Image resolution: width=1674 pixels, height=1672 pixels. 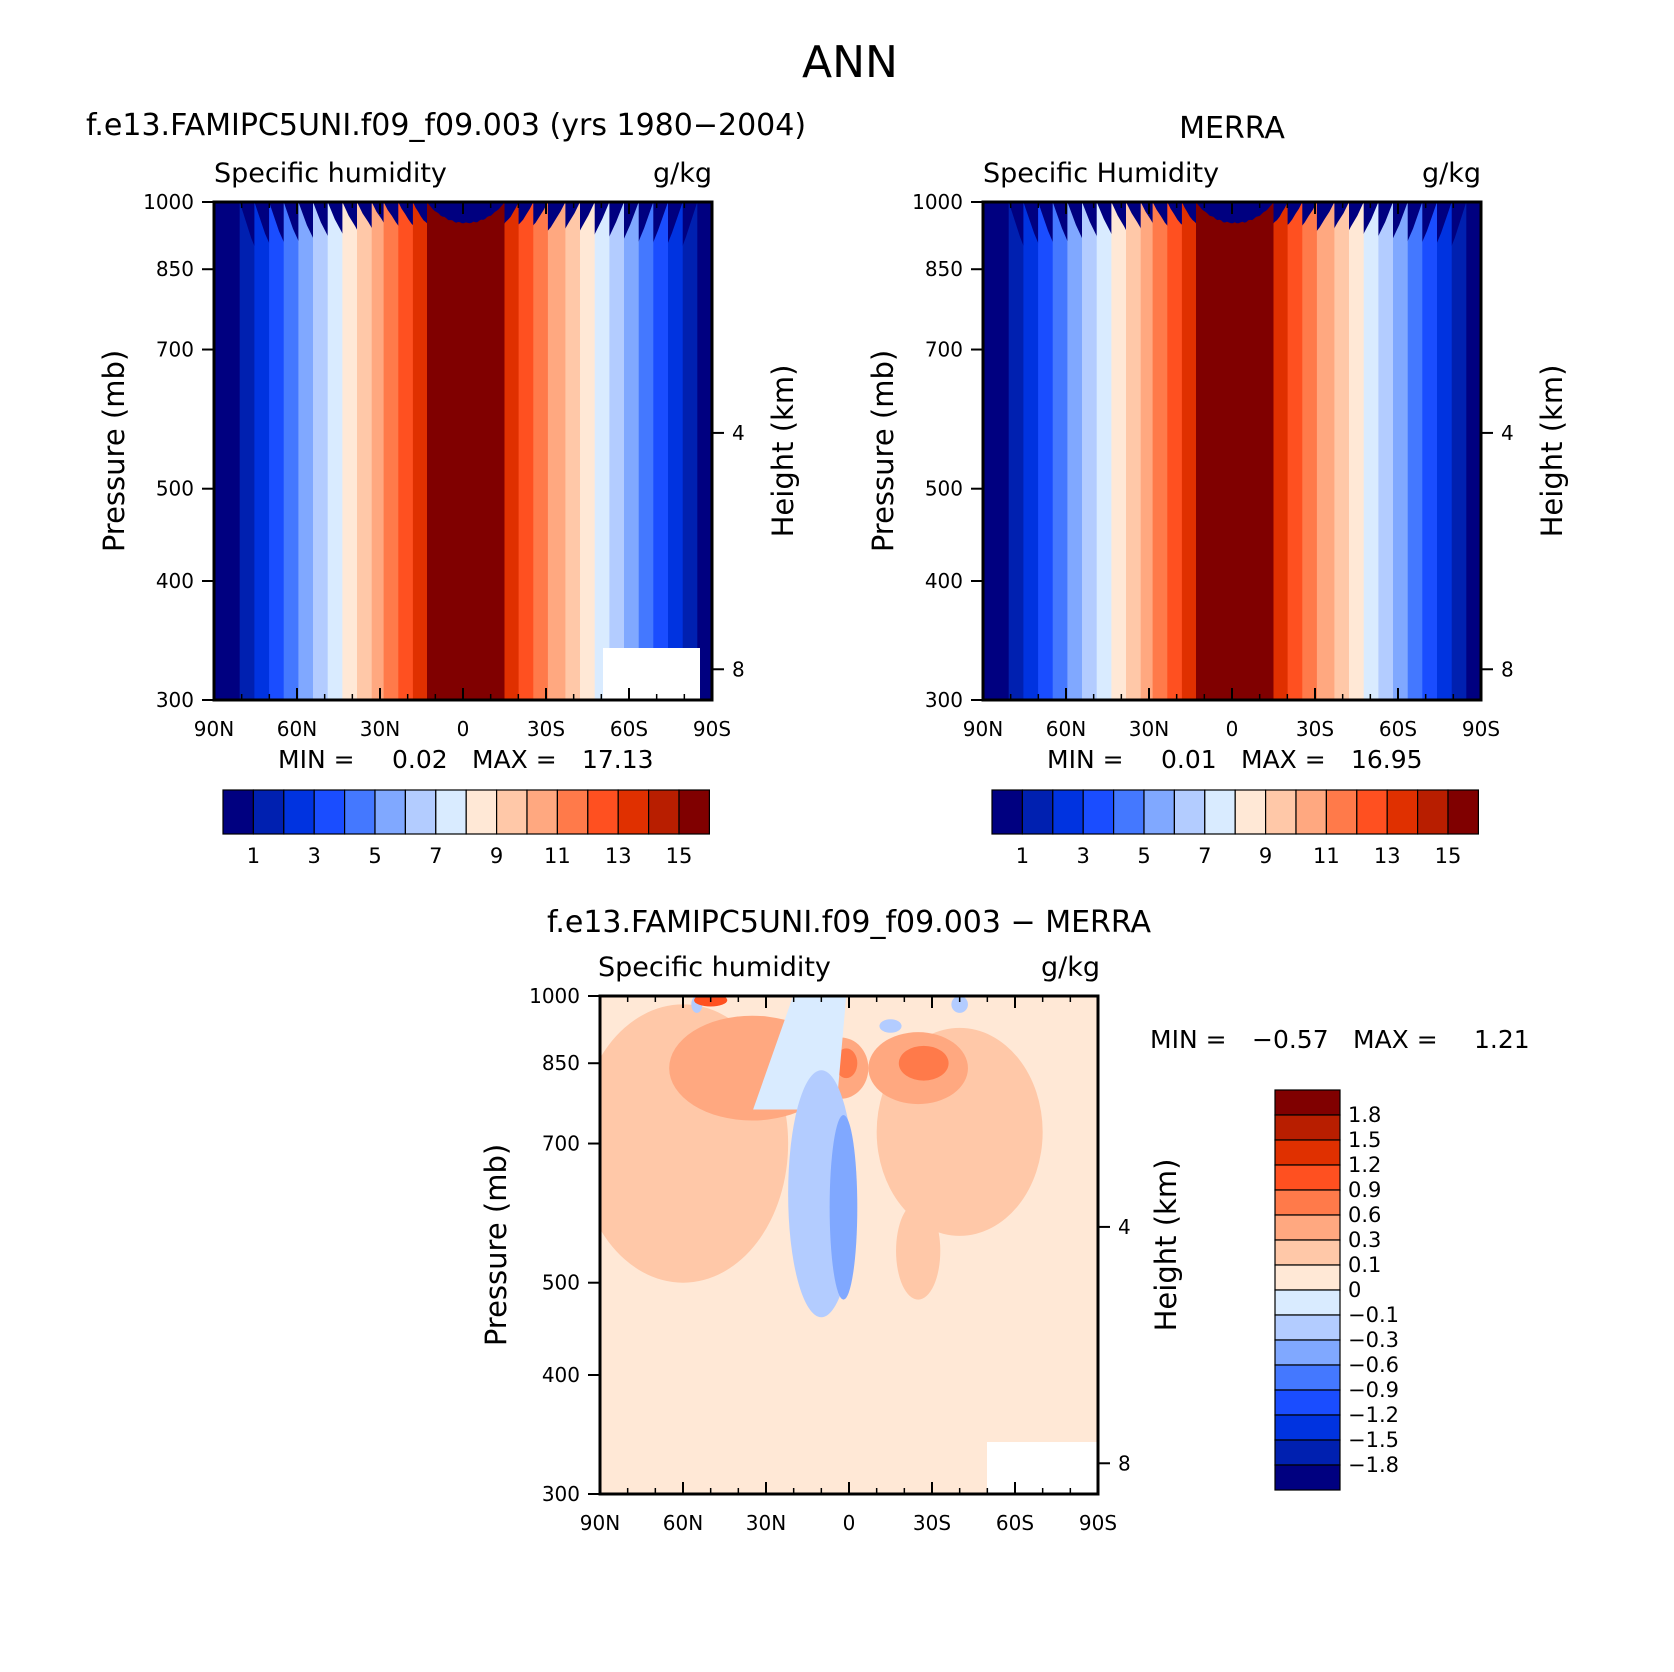 I want to click on diff-p-tick-label: 400, so click(x=561, y=1375).